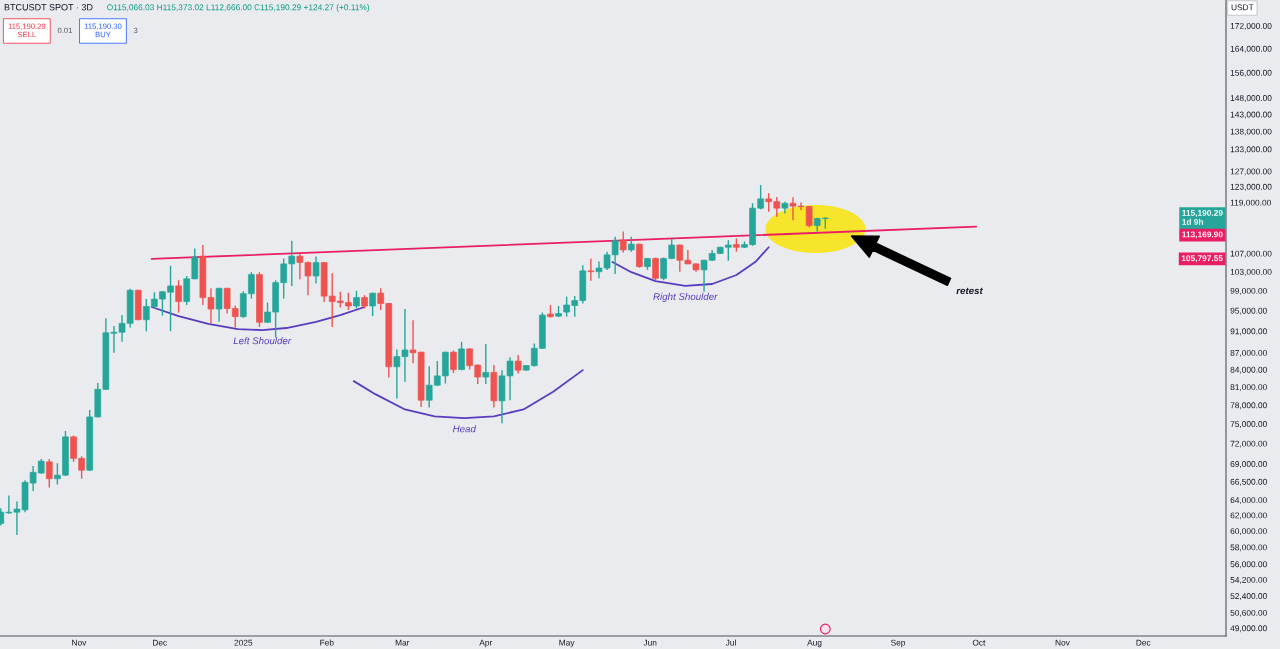 Image resolution: width=1280 pixels, height=649 pixels. What do you see at coordinates (730, 642) in the screenshot?
I see `x-tick-label: Jul` at bounding box center [730, 642].